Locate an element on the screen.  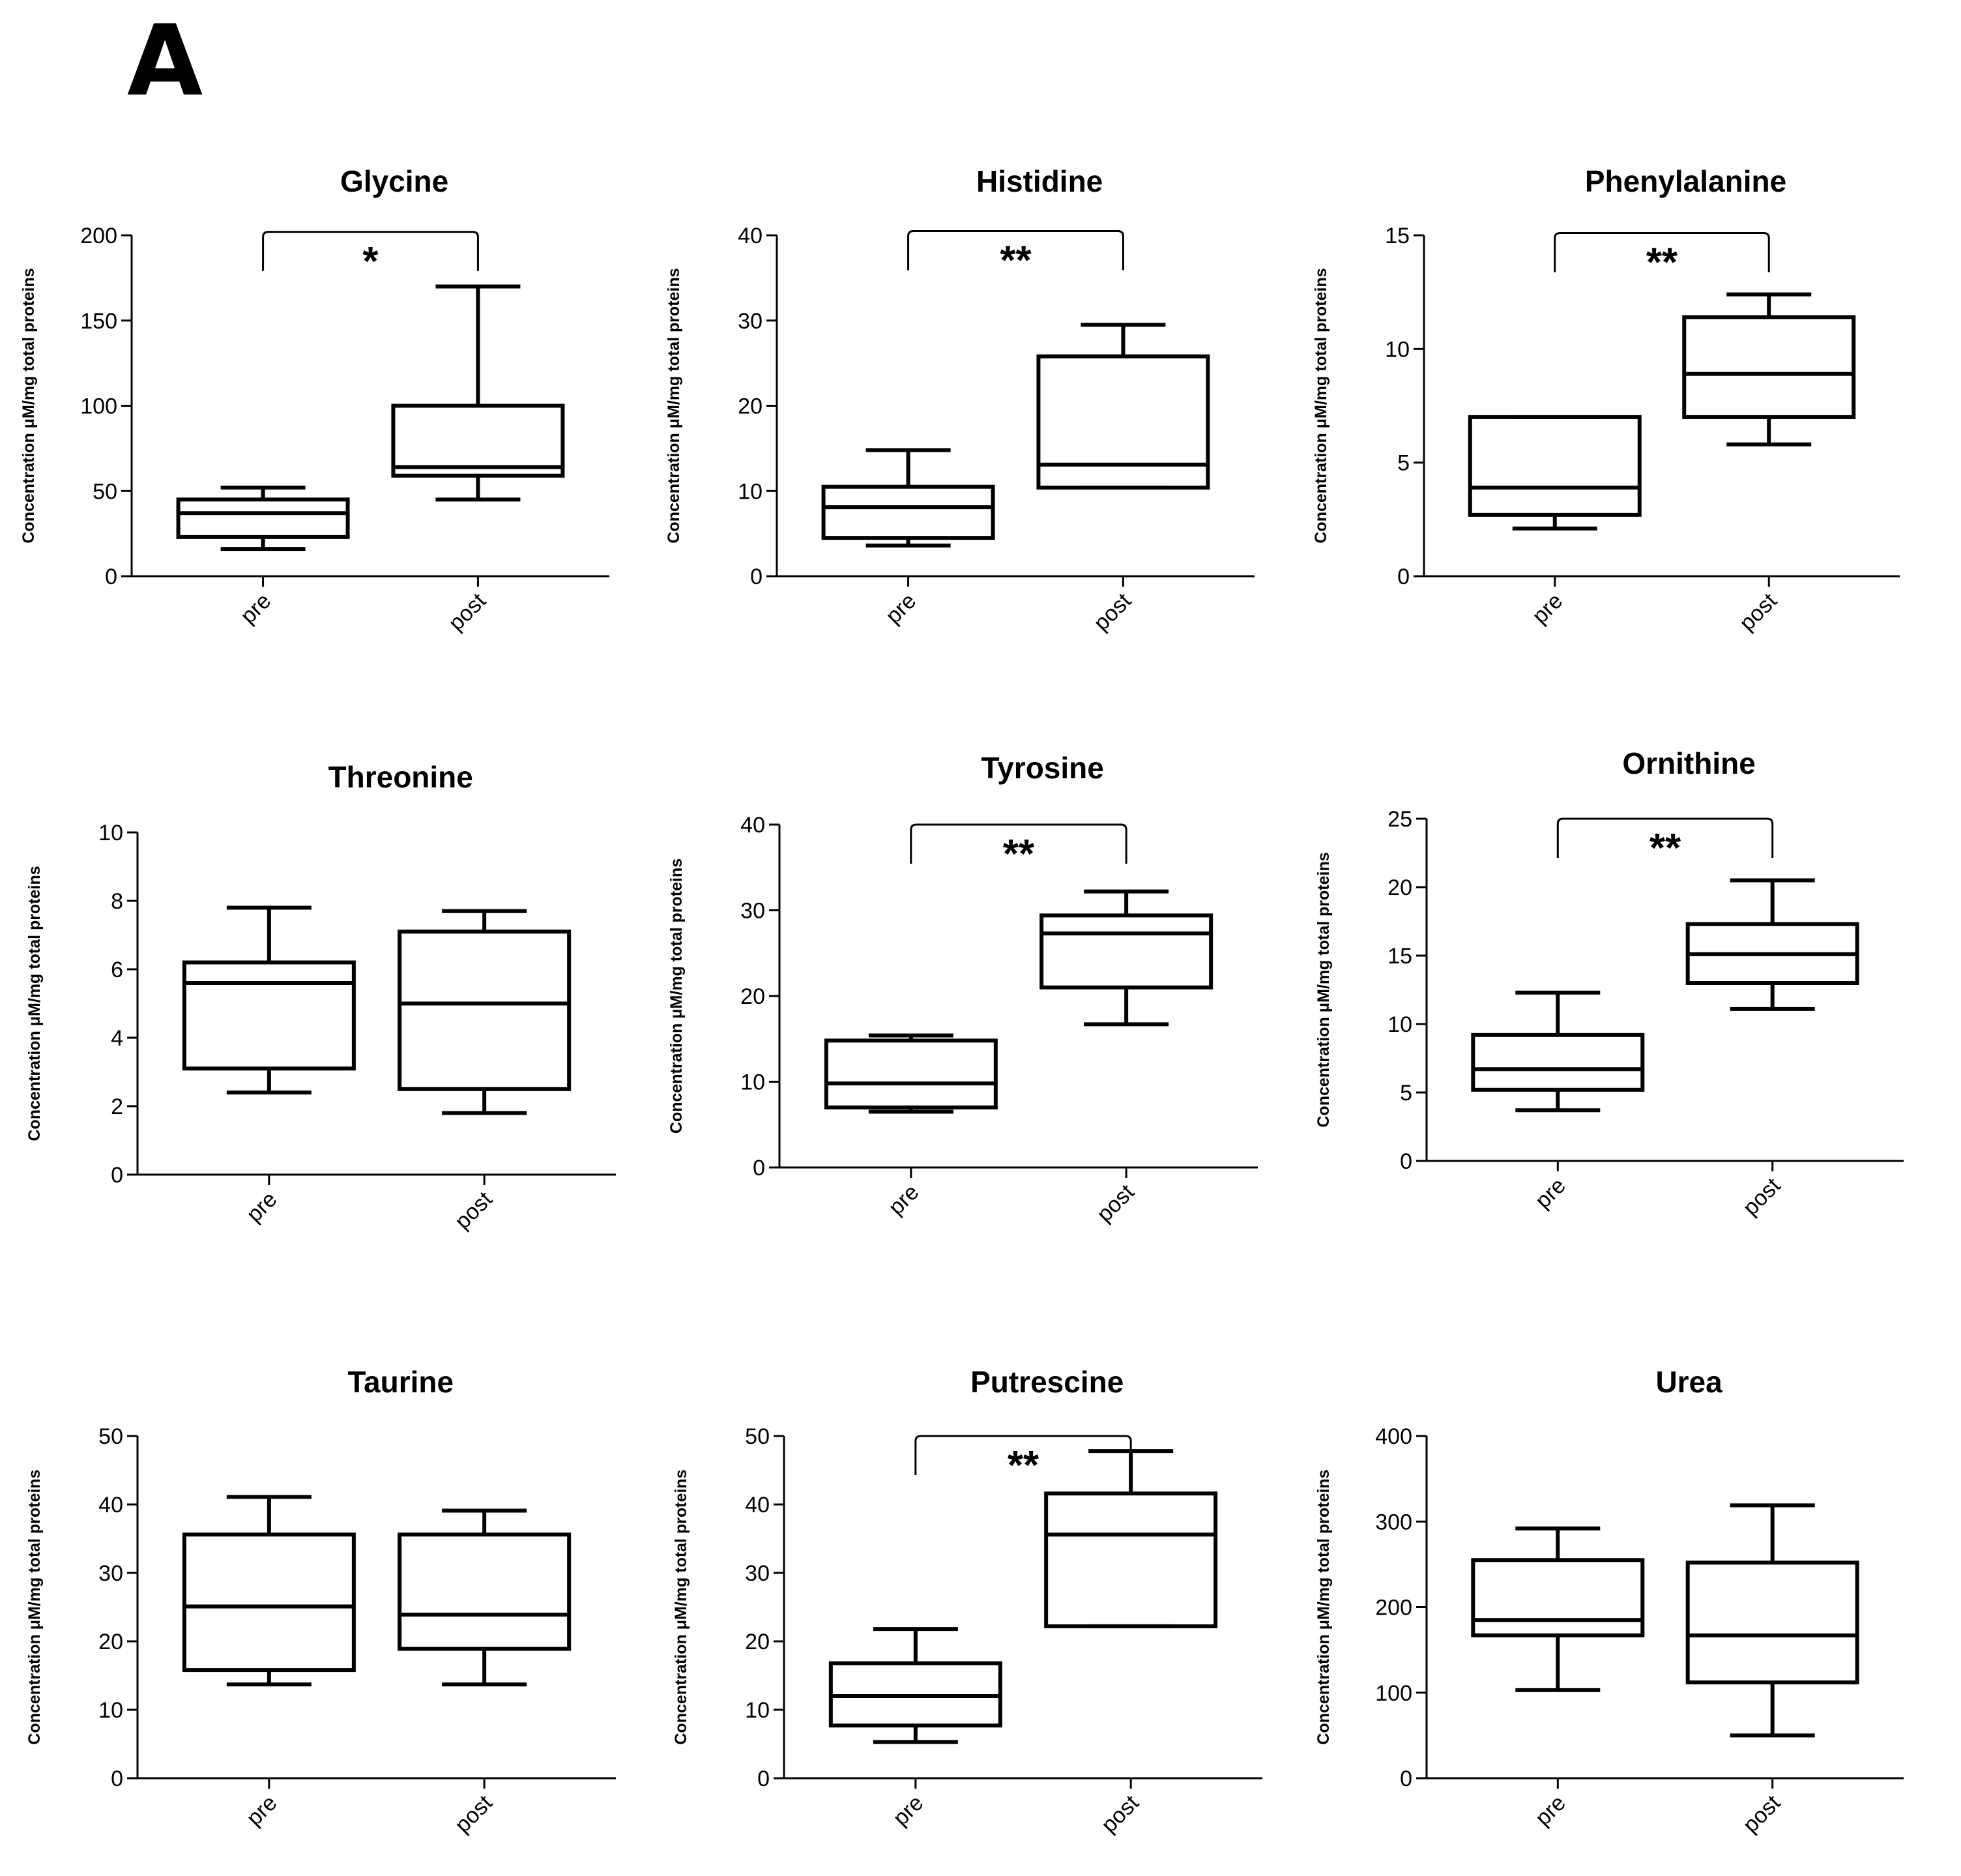
y-tick-label: 8 is located at coordinates (117, 902).